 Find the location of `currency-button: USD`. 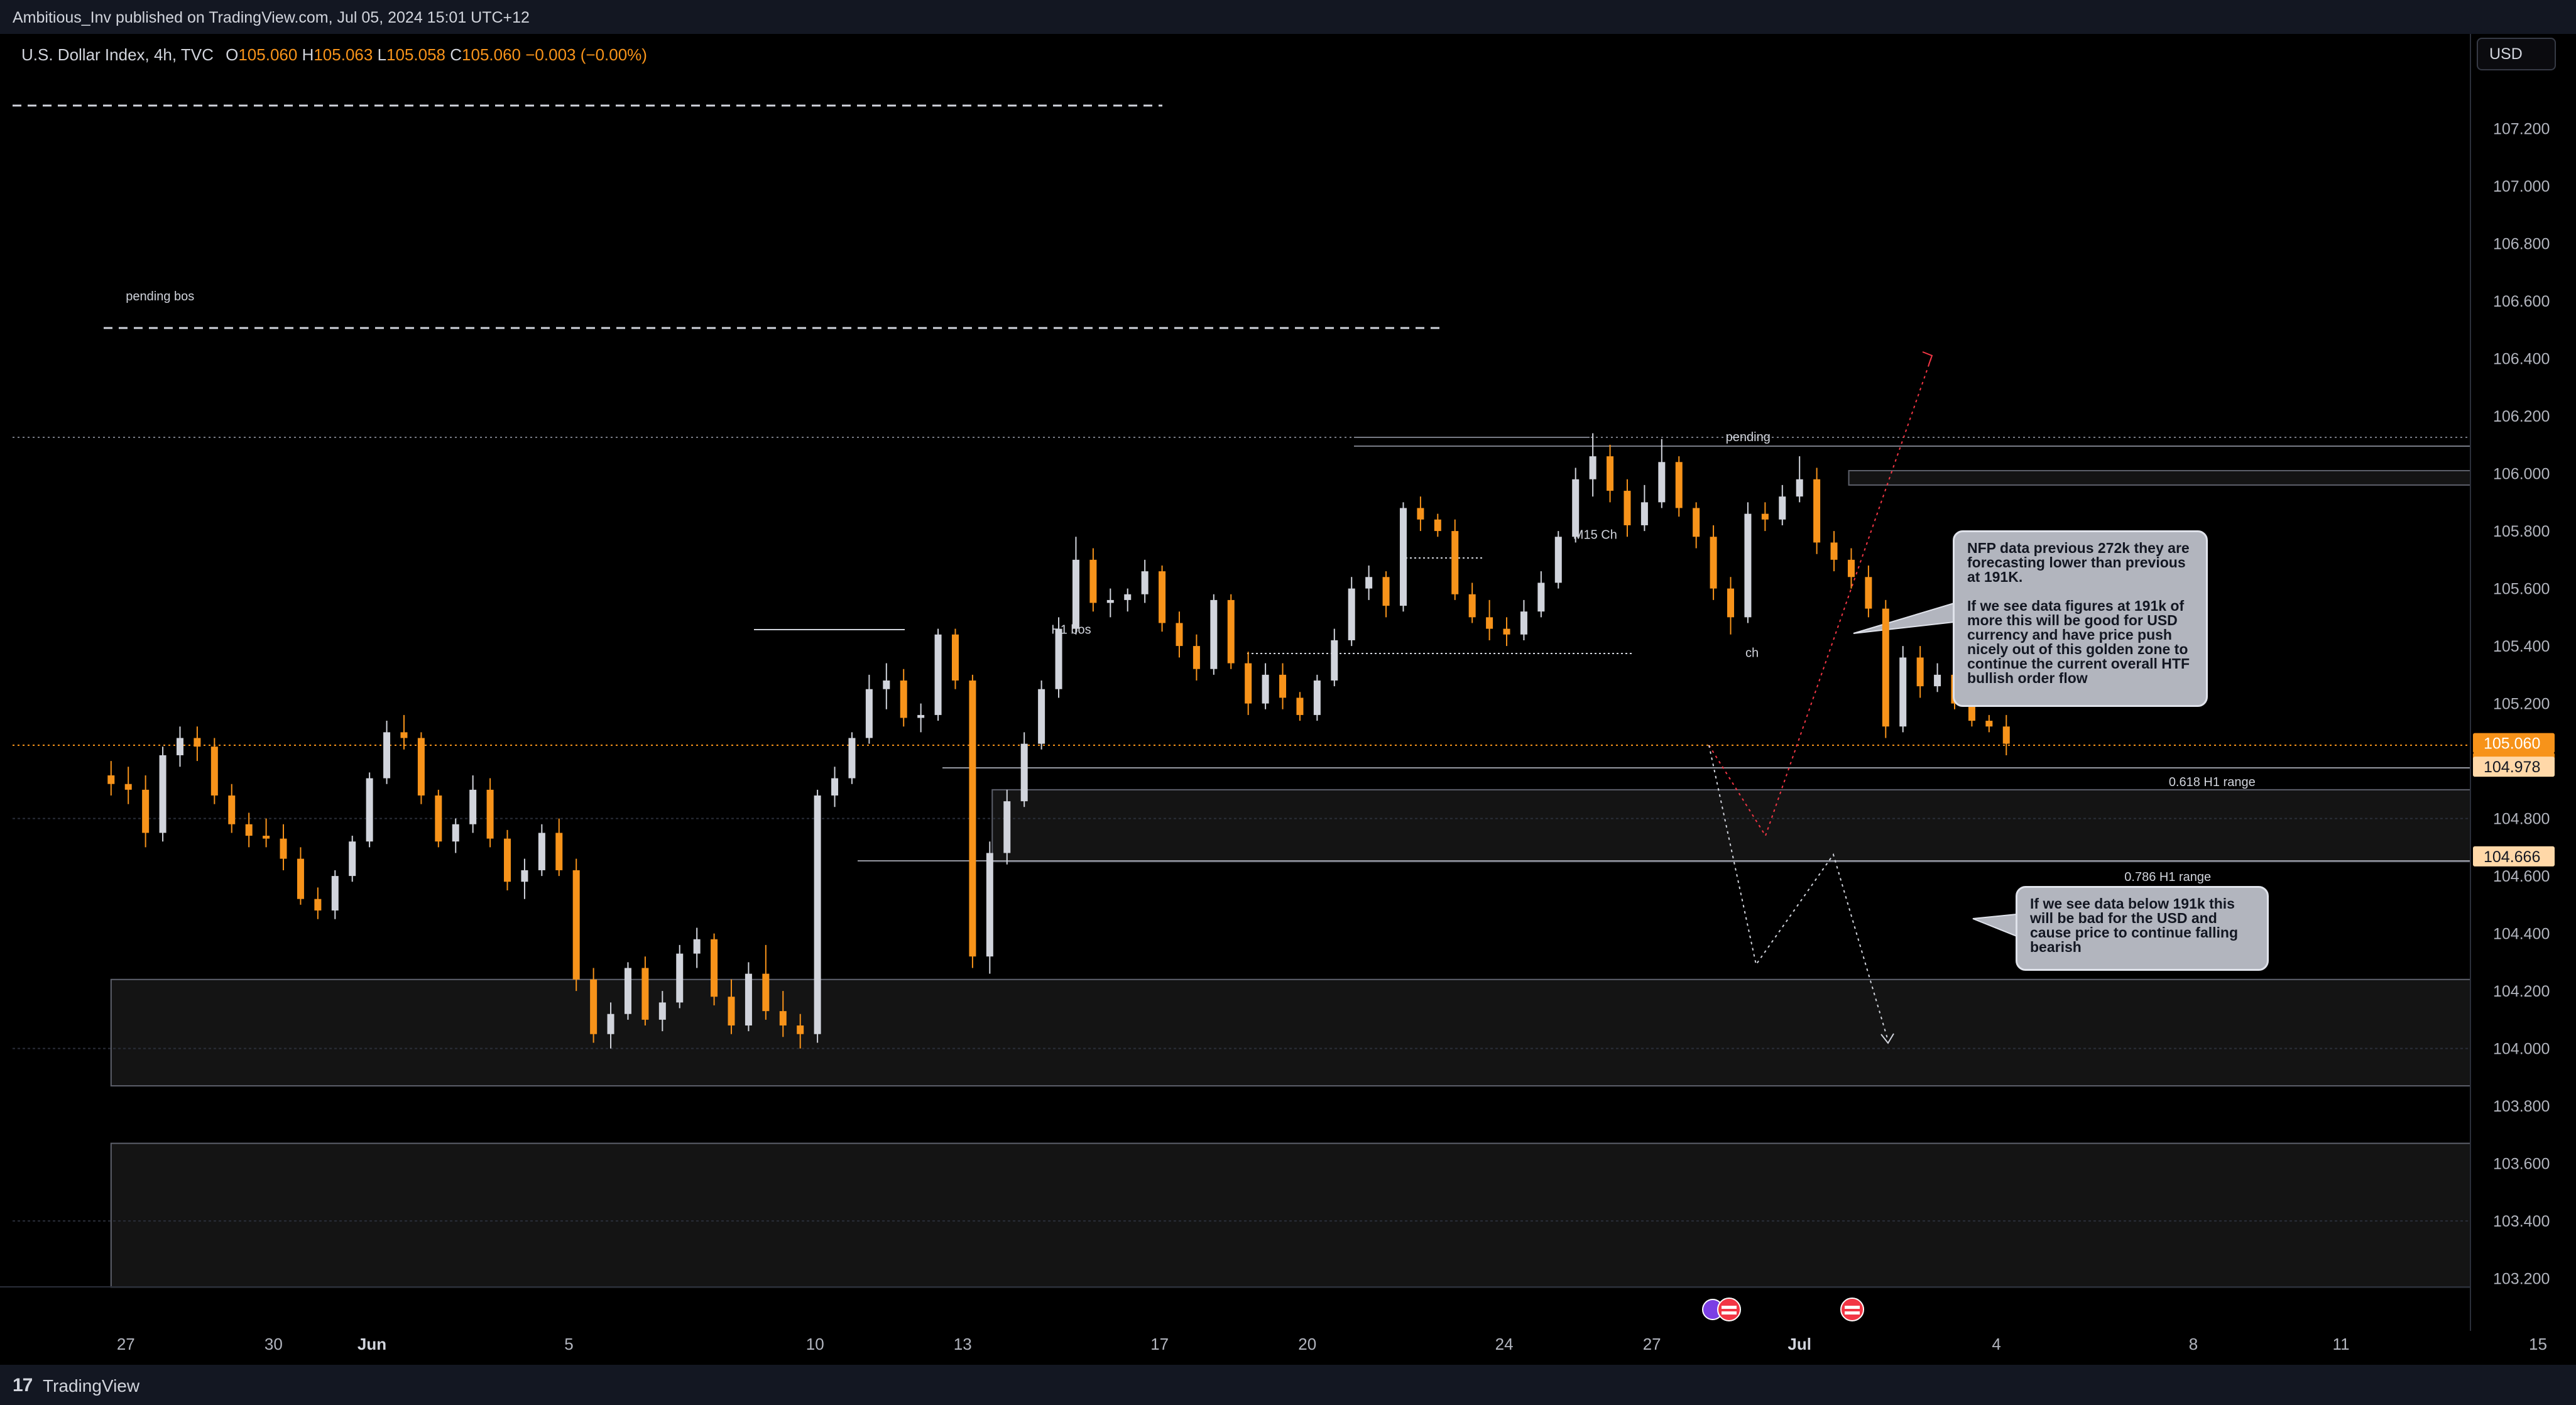

currency-button: USD is located at coordinates (2516, 54).